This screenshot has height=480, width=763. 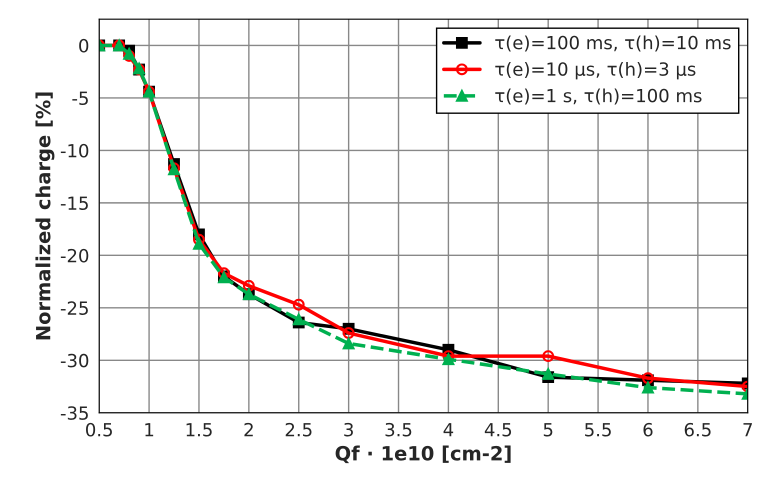 I want to click on x-tick-label: 6.5, so click(x=697, y=429).